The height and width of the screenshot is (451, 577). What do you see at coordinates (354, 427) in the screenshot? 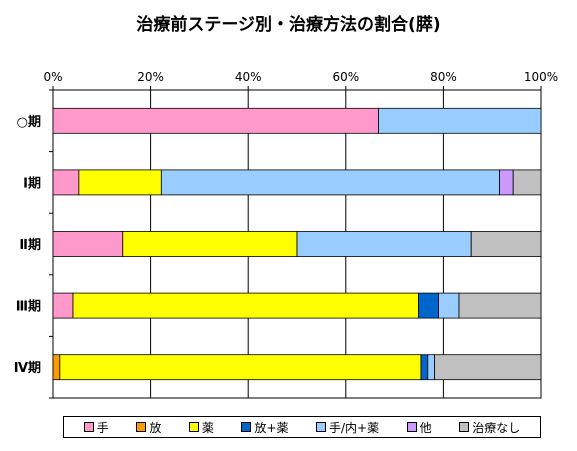
I see `legend-label: 手/内+薬` at bounding box center [354, 427].